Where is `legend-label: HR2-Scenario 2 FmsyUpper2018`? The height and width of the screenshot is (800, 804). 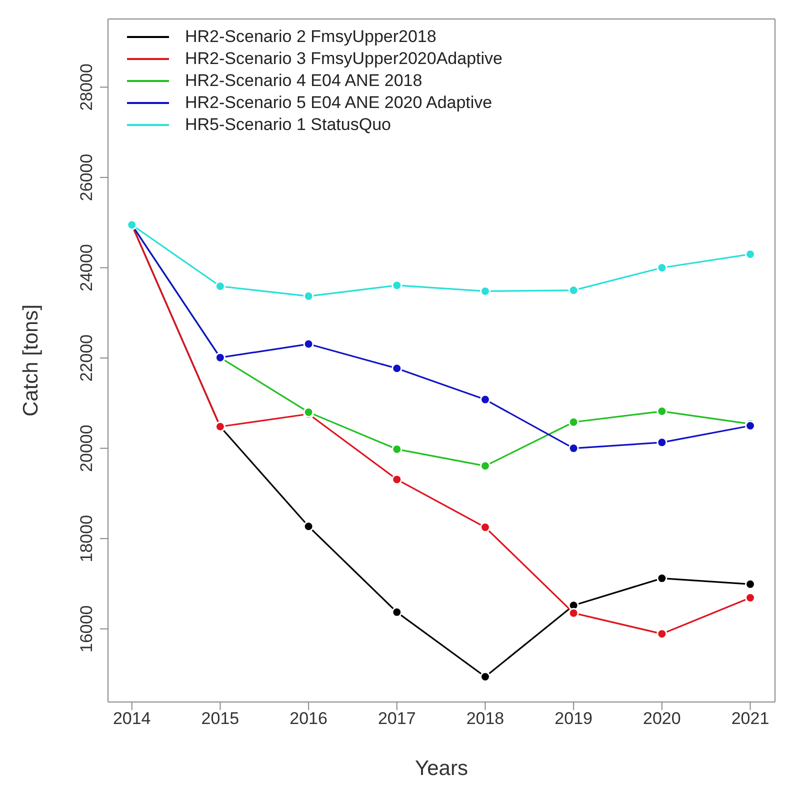 legend-label: HR2-Scenario 2 FmsyUpper2018 is located at coordinates (310, 37).